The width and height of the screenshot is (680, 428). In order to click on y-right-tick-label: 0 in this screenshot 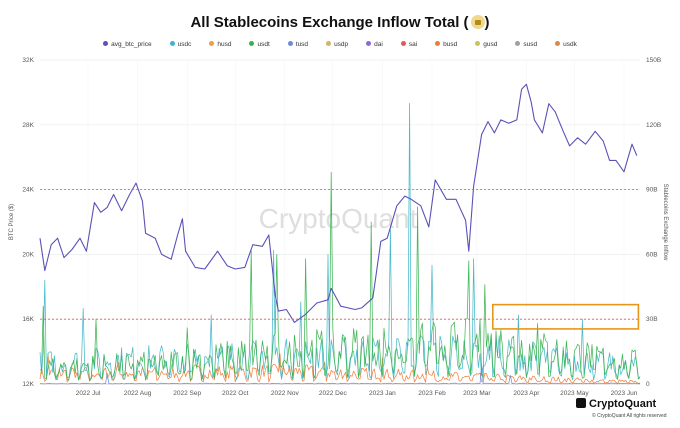, I will do `click(648, 384)`.